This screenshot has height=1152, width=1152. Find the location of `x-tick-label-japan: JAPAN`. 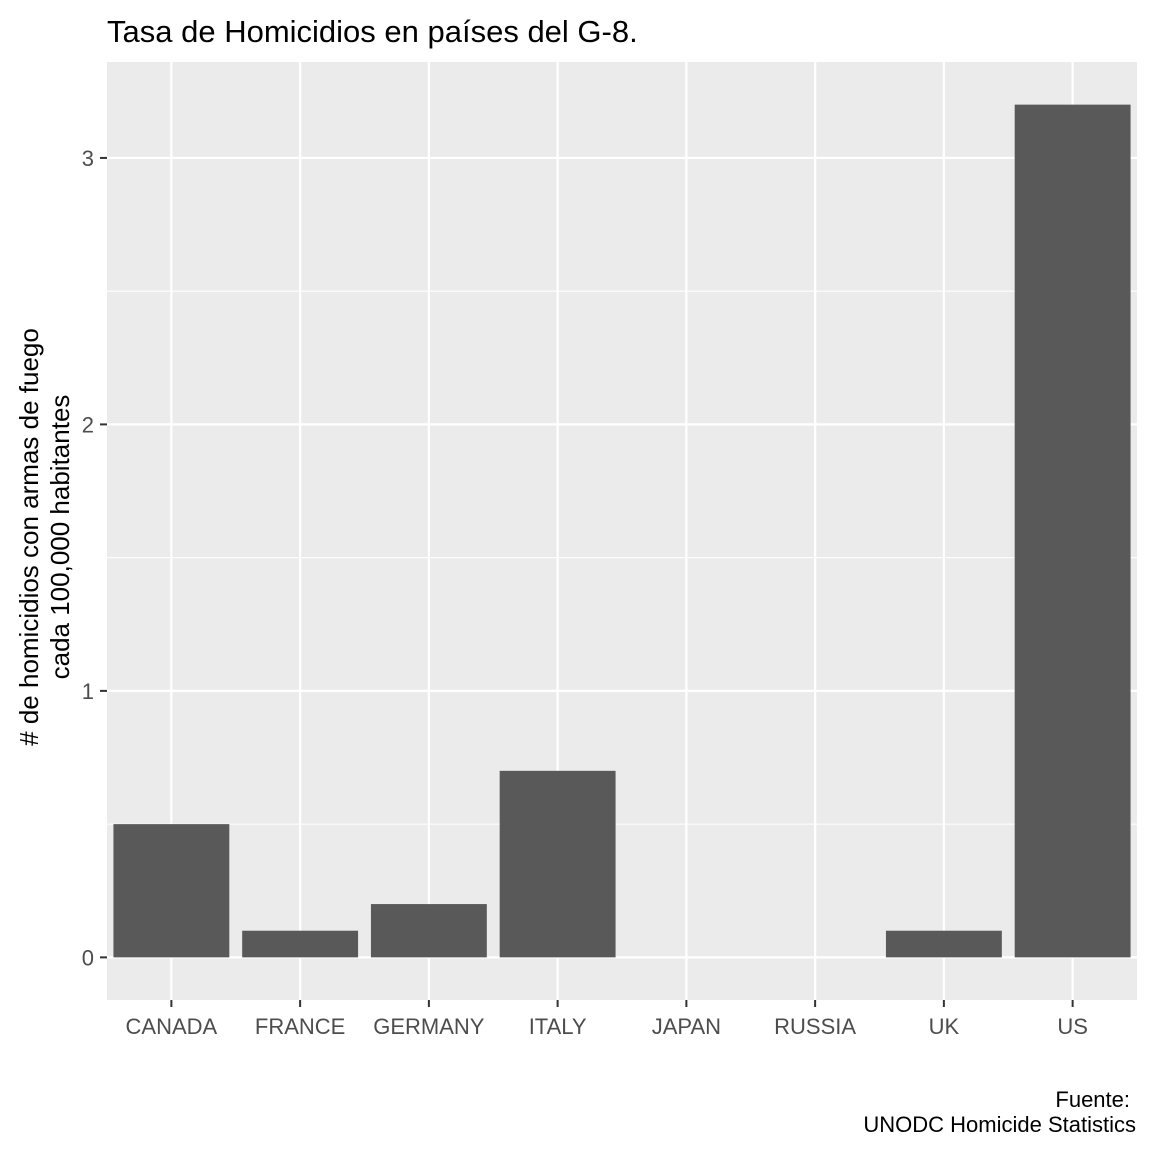

x-tick-label-japan: JAPAN is located at coordinates (686, 1026).